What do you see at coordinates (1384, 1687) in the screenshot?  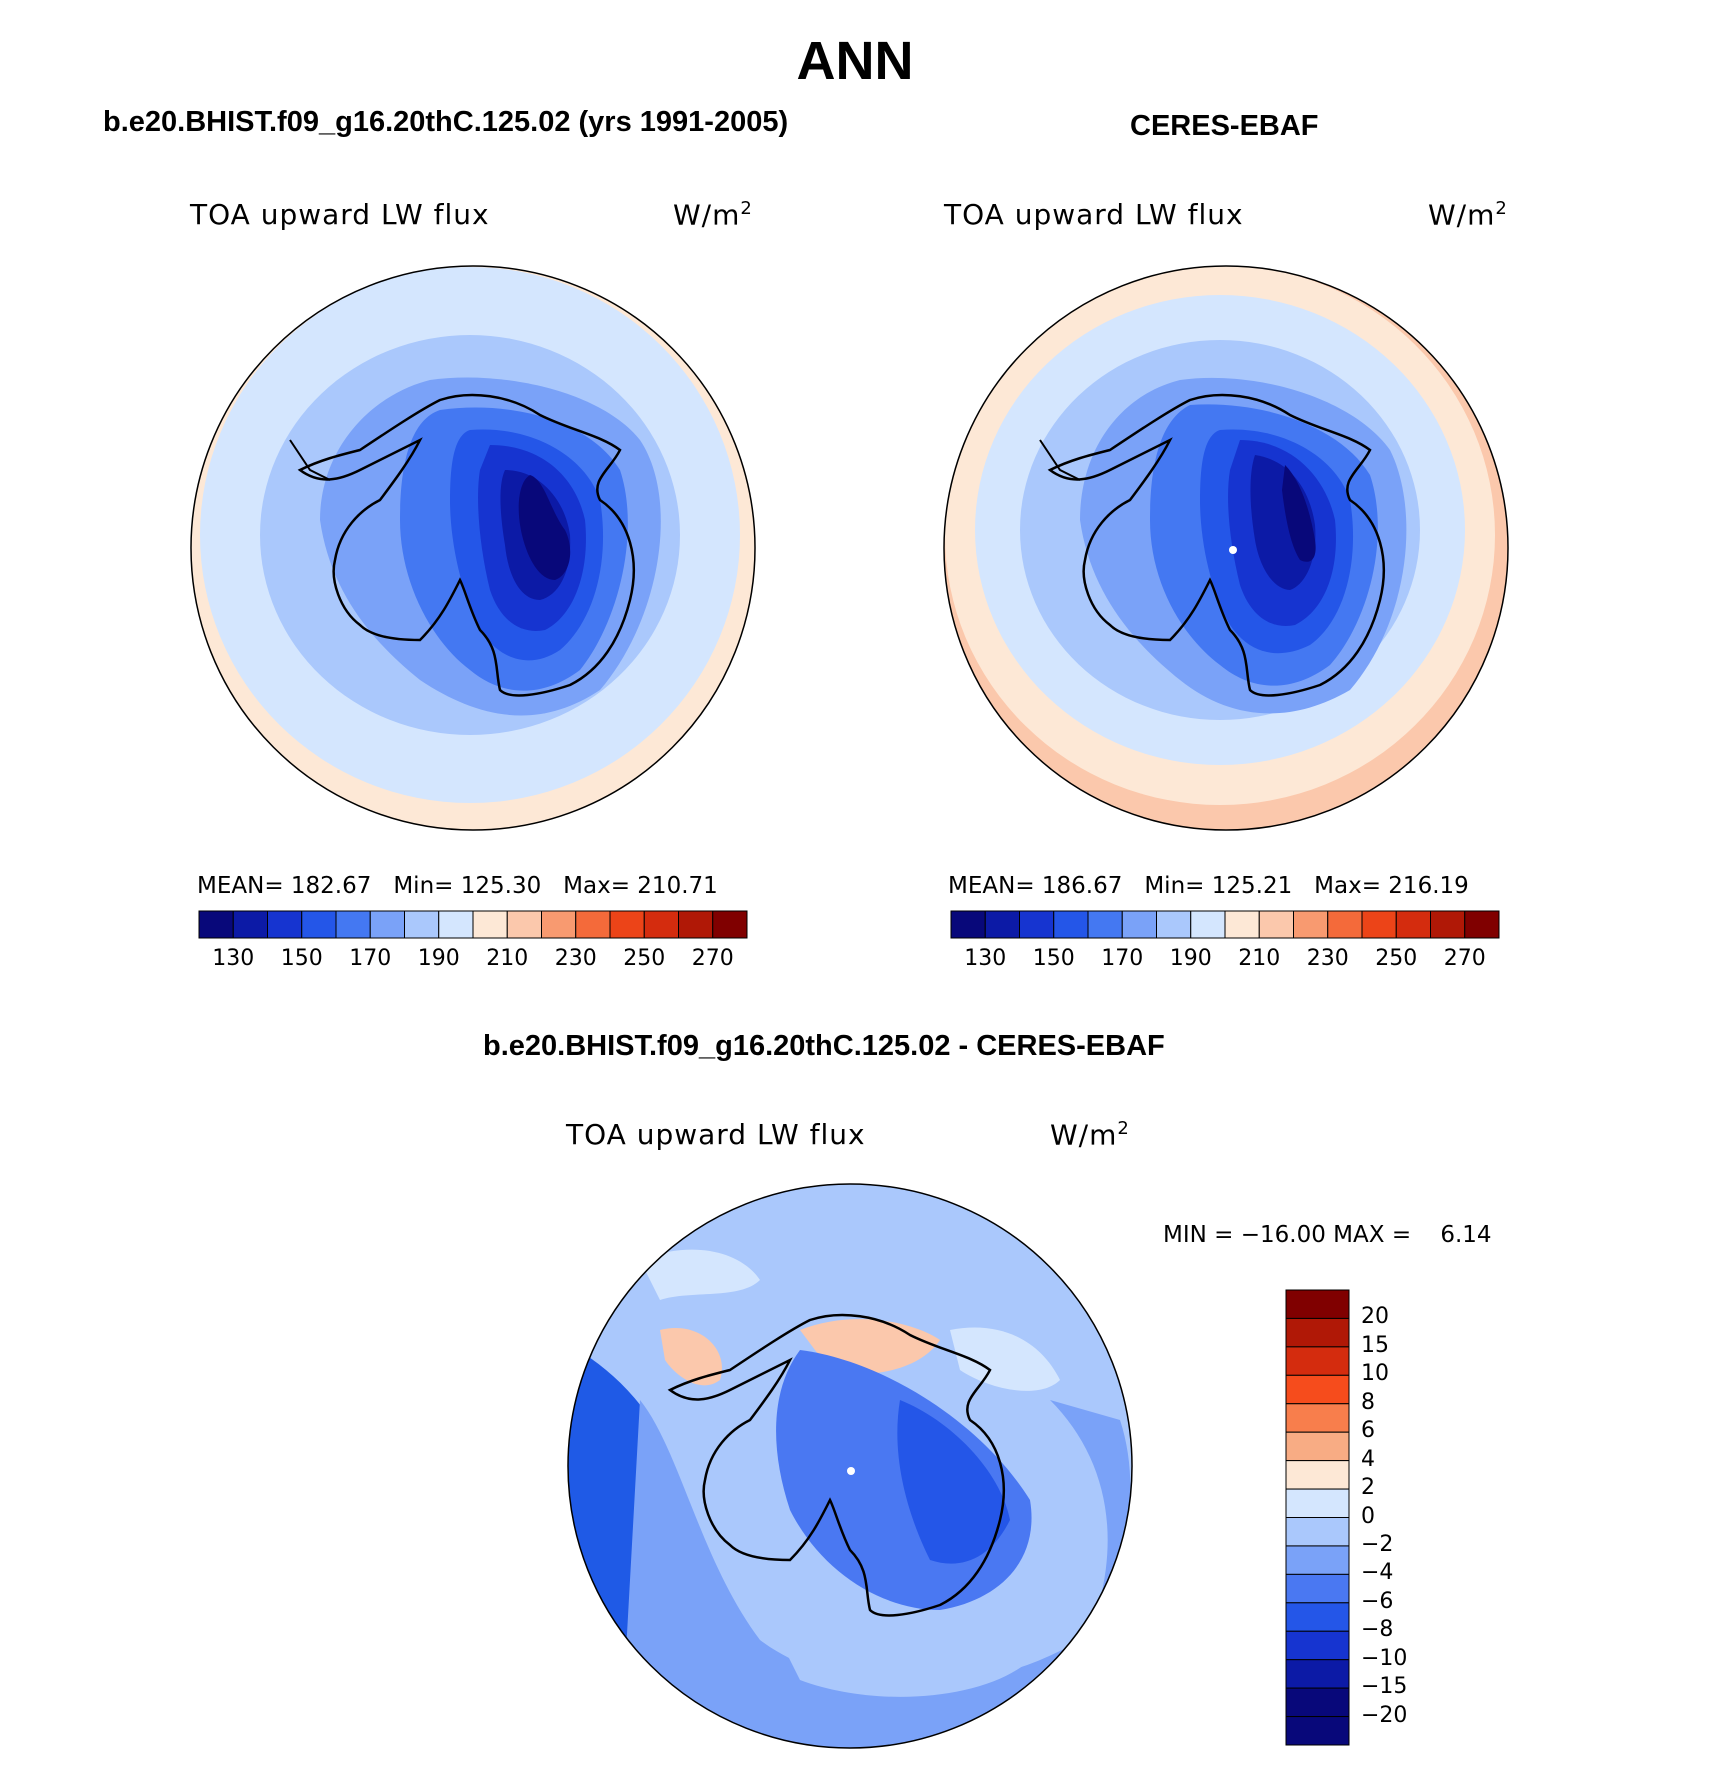 I see `colorbar-diff-tick-label: −15` at bounding box center [1384, 1687].